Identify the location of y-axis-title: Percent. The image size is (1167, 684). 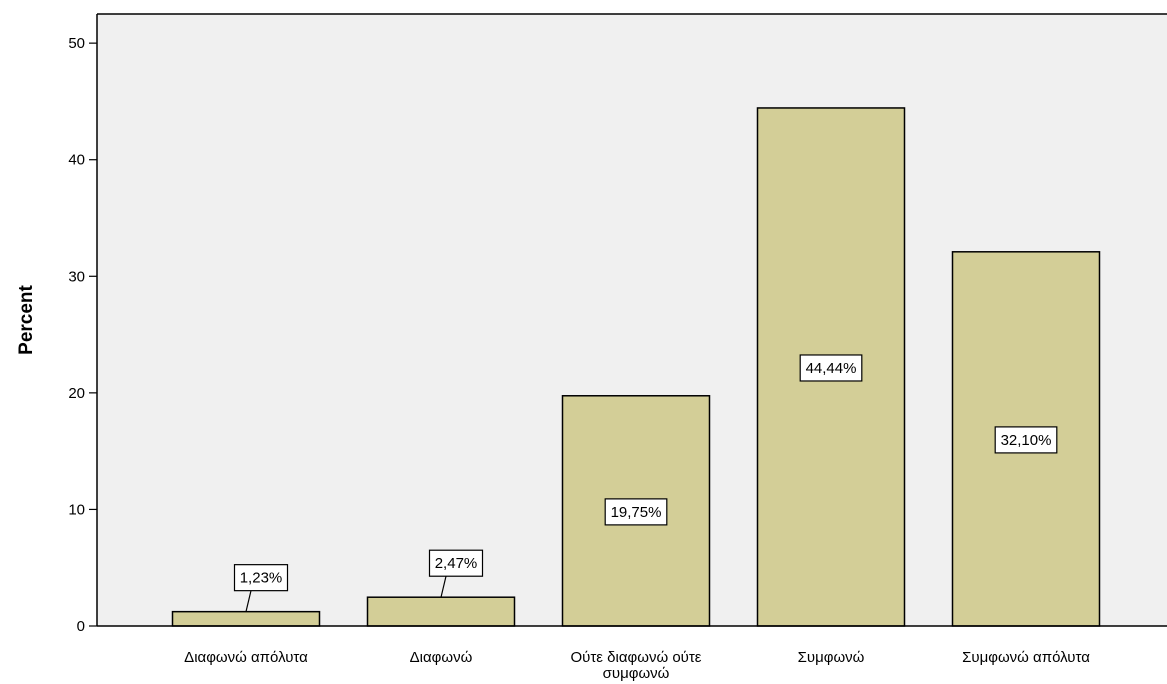
(26, 319).